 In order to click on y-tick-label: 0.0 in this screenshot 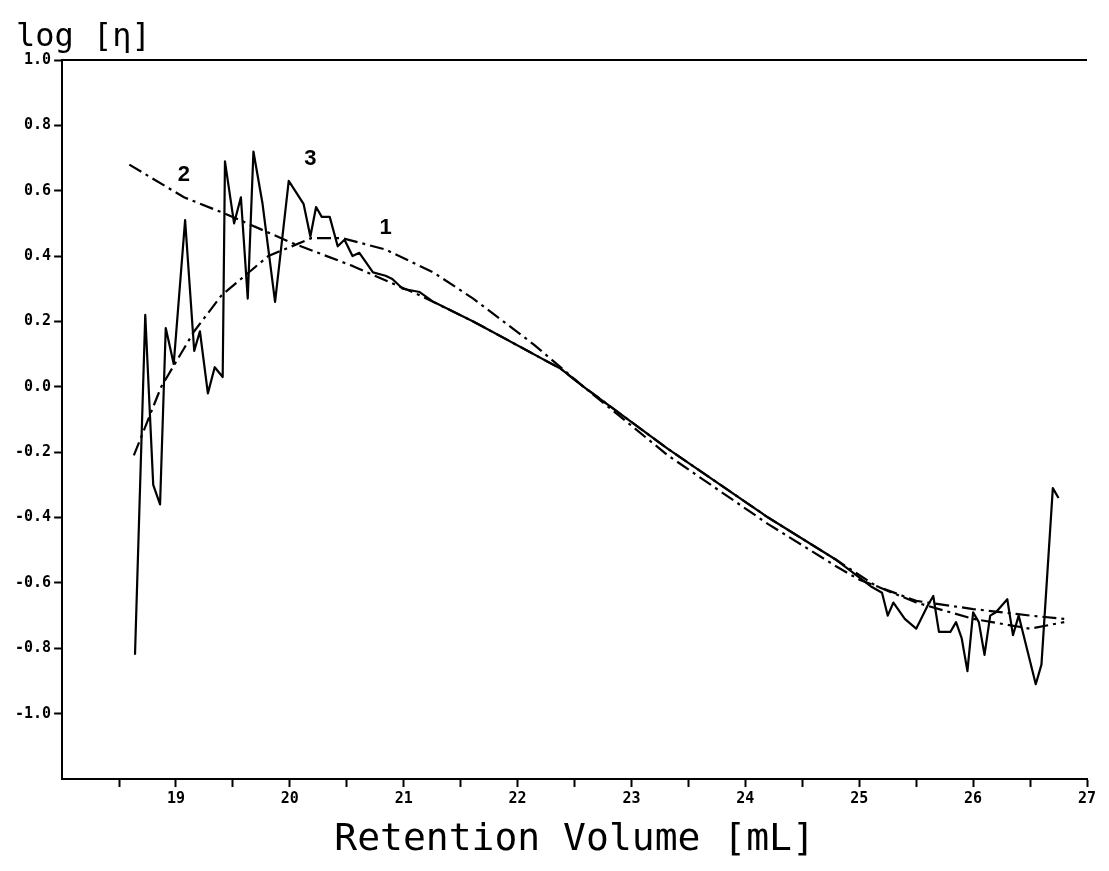, I will do `click(38, 385)`.